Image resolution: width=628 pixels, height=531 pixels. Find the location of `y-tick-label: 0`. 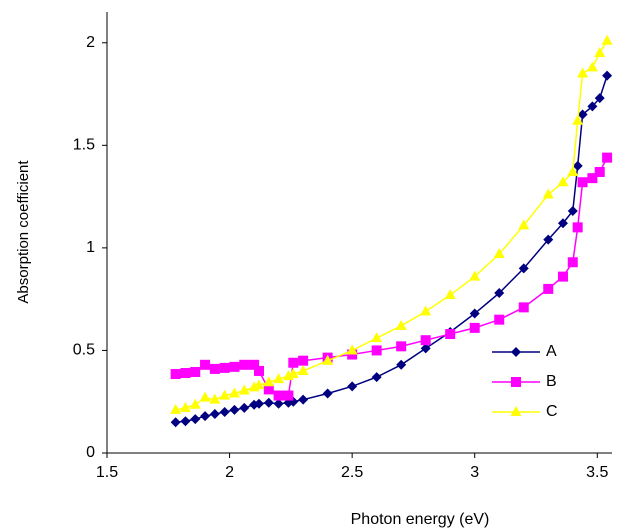

y-tick-label: 0 is located at coordinates (90, 452).